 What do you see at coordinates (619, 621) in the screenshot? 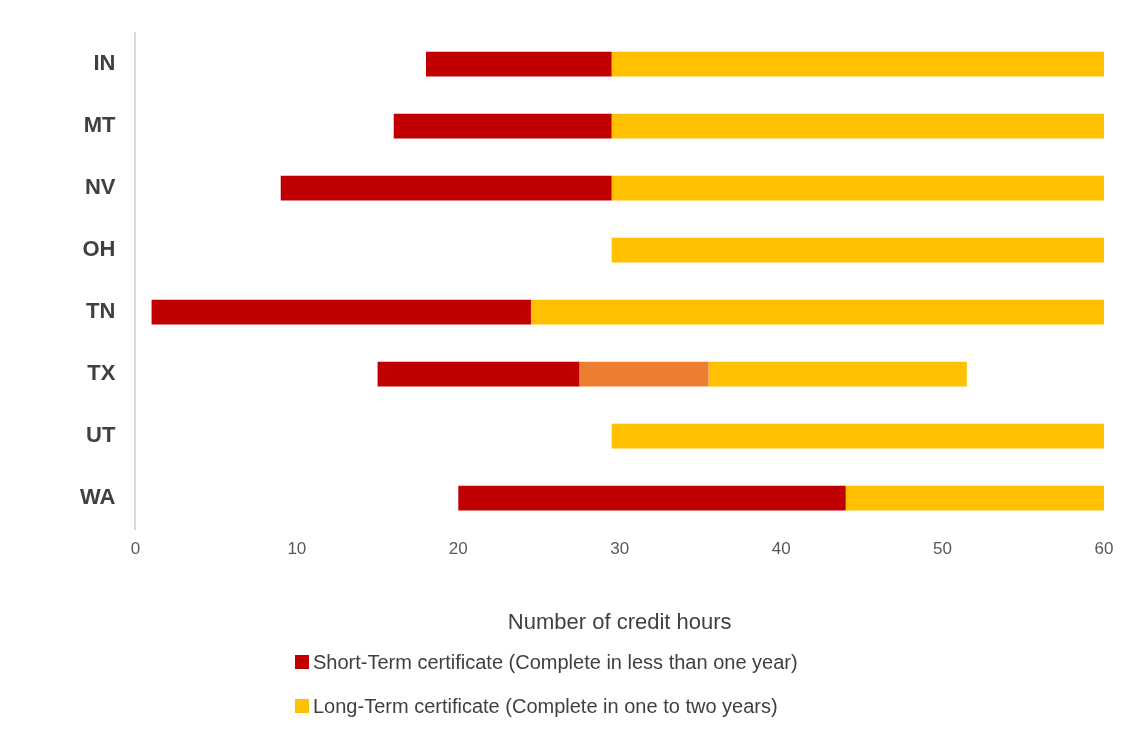
I see `x-axis-title: Number of credit hours` at bounding box center [619, 621].